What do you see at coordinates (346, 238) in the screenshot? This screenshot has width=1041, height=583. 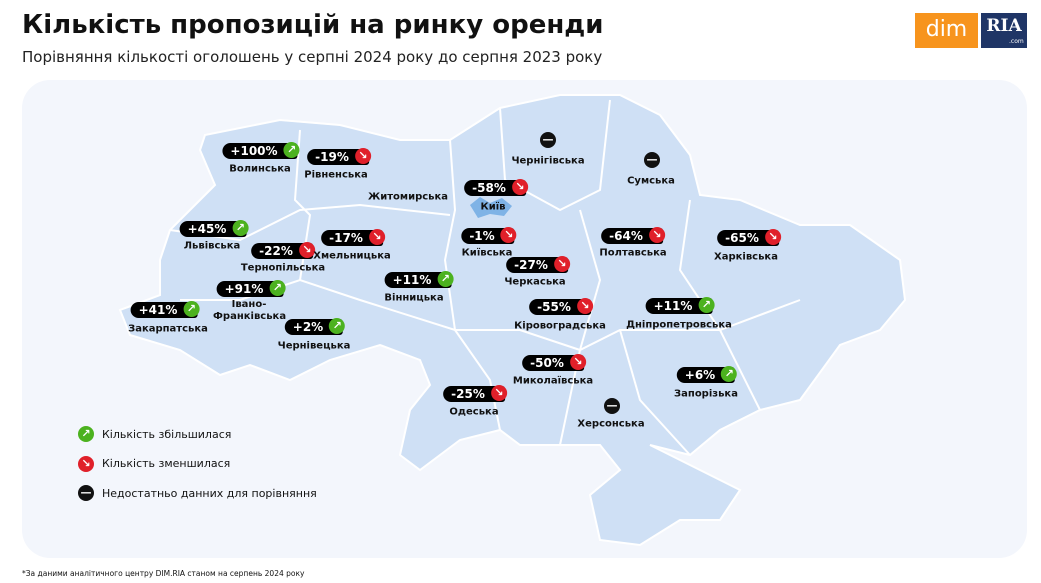 I see `change-value: -17%` at bounding box center [346, 238].